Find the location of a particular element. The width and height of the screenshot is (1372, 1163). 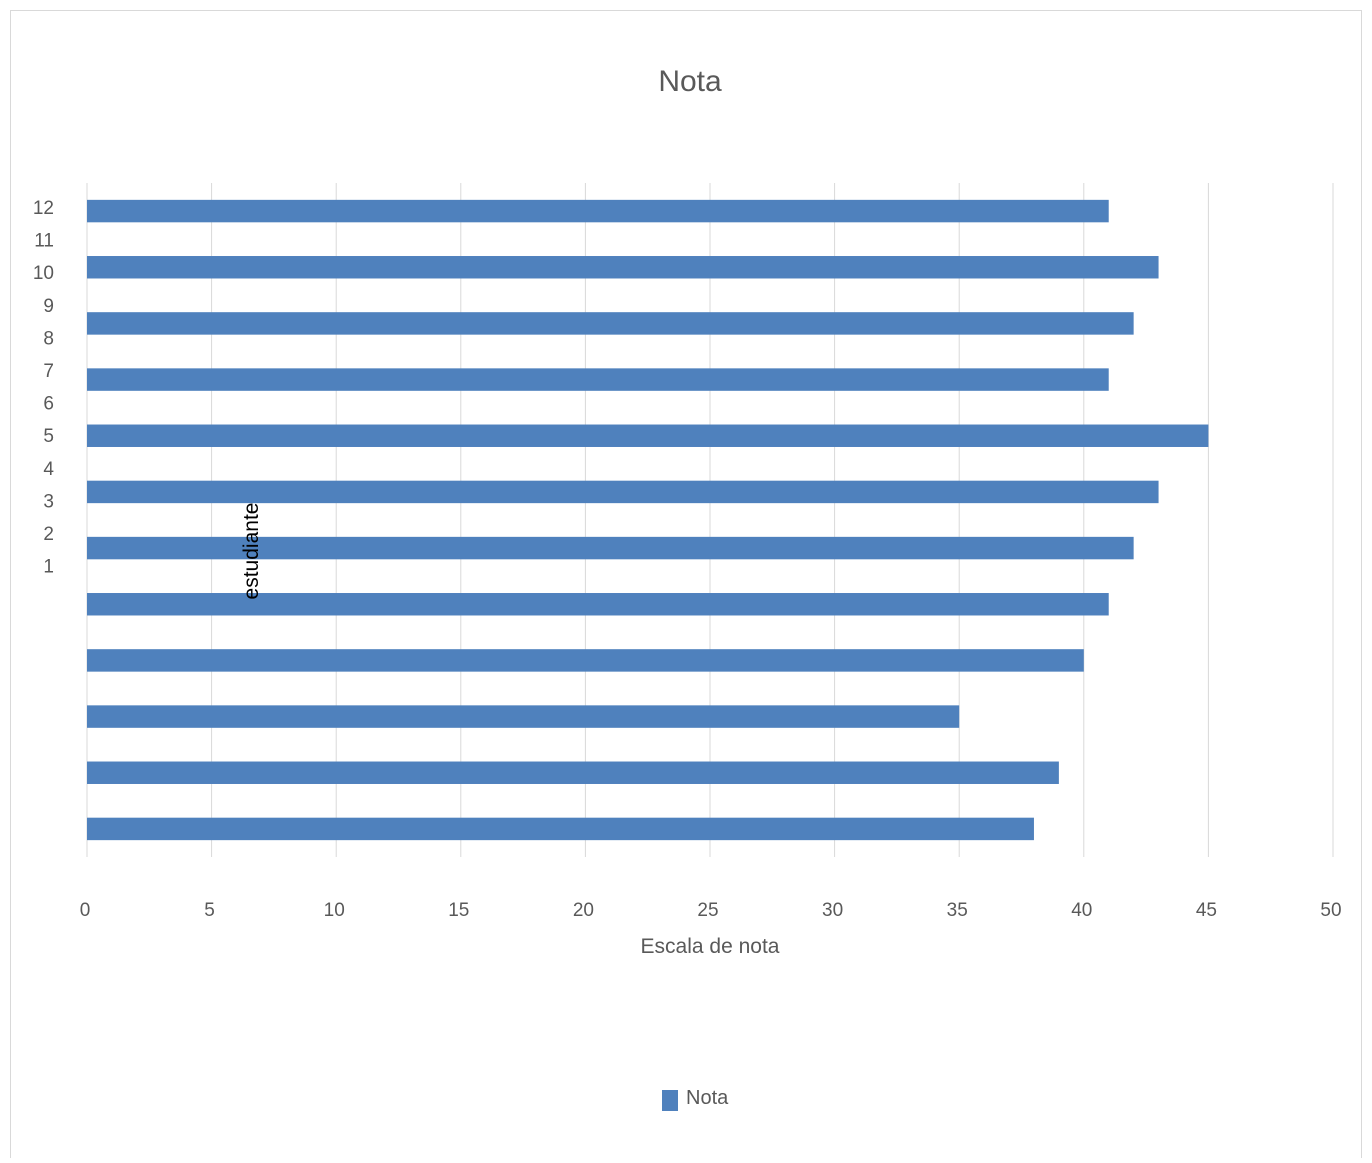

y-tick-label: 12 is located at coordinates (43, 208).